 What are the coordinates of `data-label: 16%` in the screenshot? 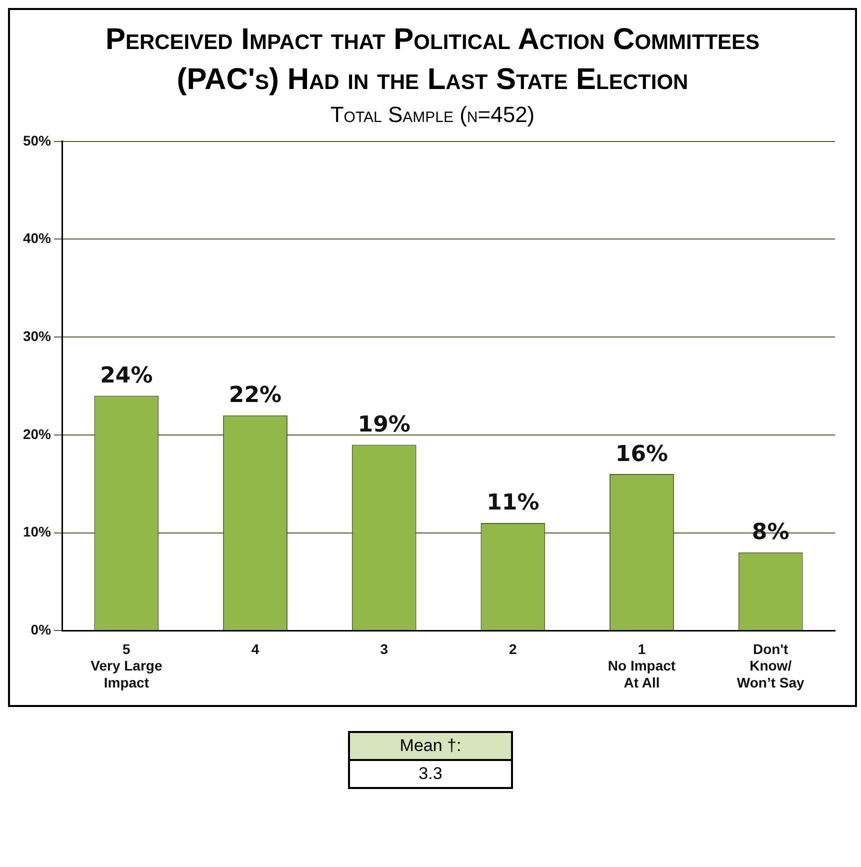 It's located at (641, 454).